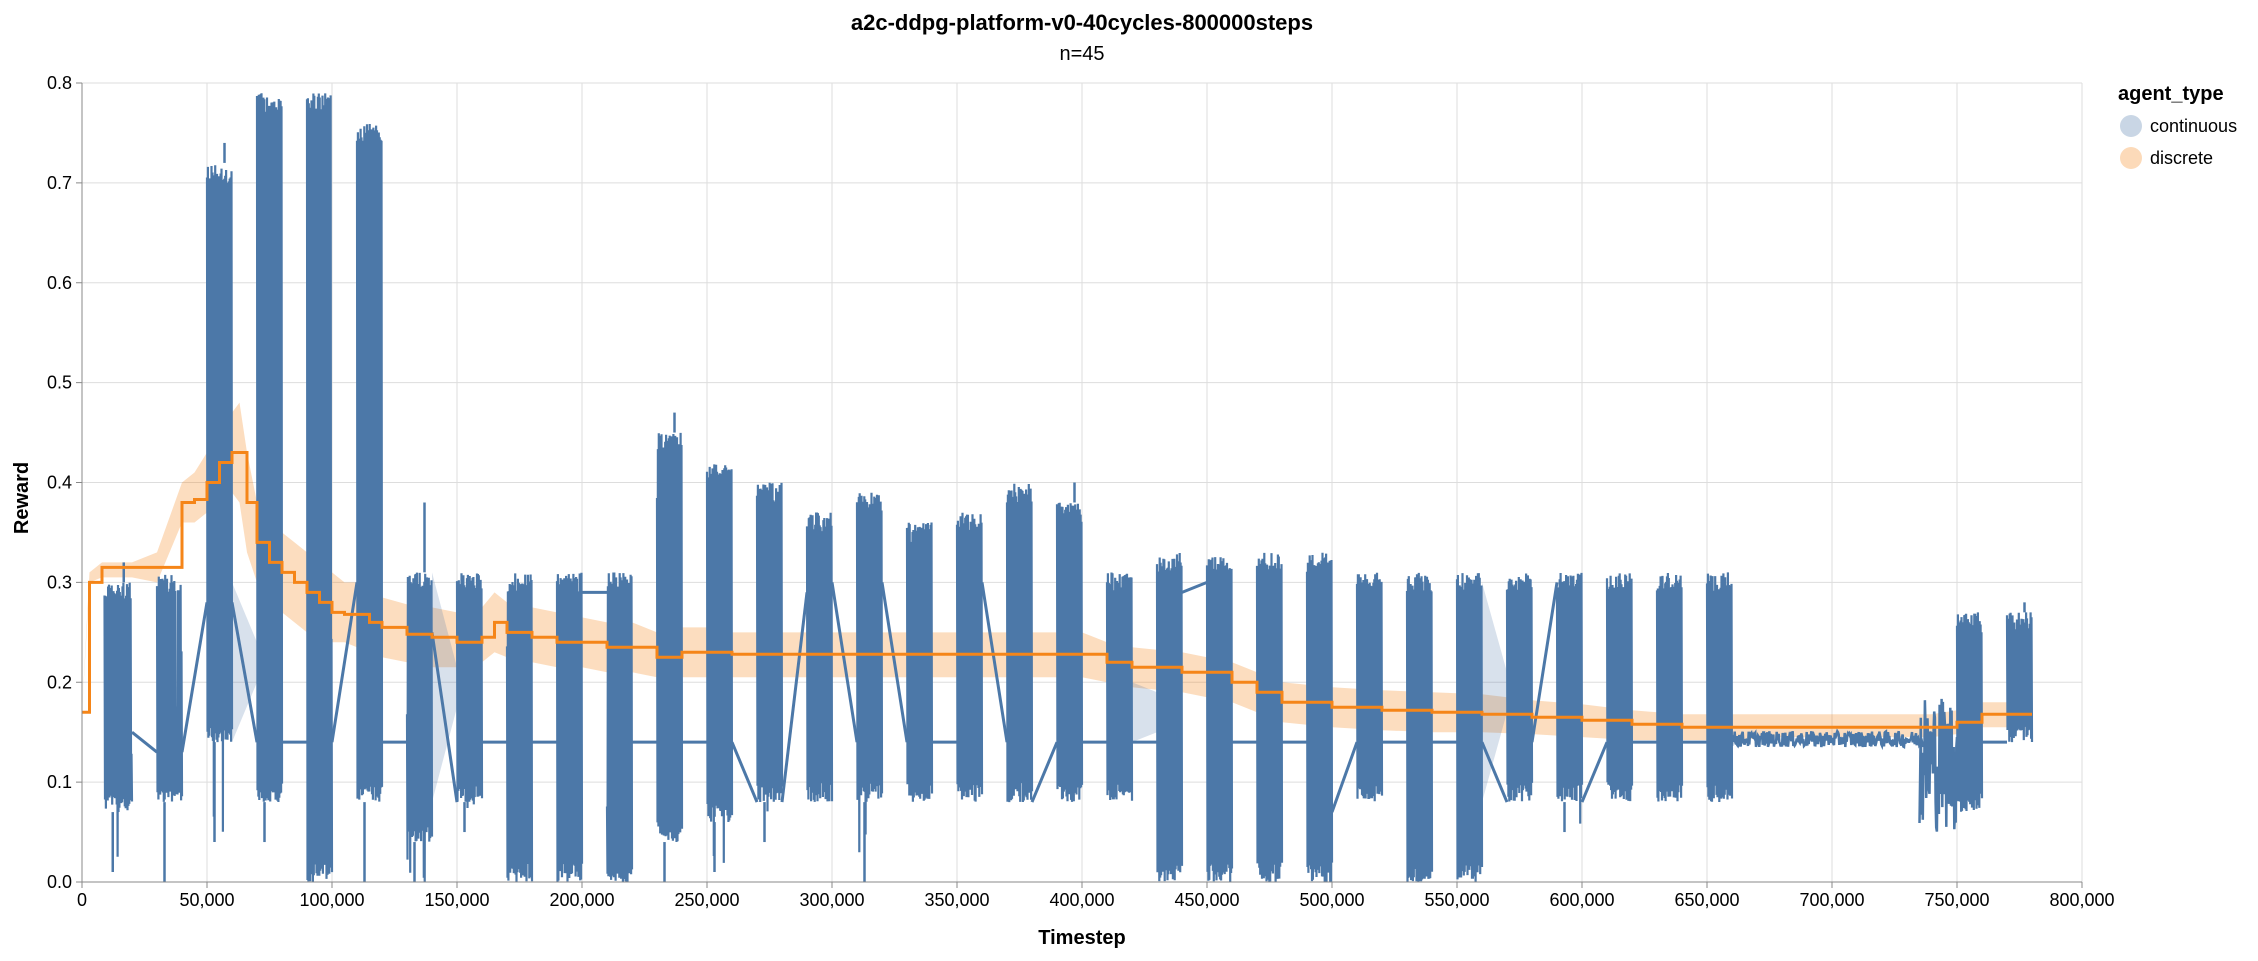  Describe the element at coordinates (2193, 126) in the screenshot. I see `legend-label-continuous: continuous` at that location.